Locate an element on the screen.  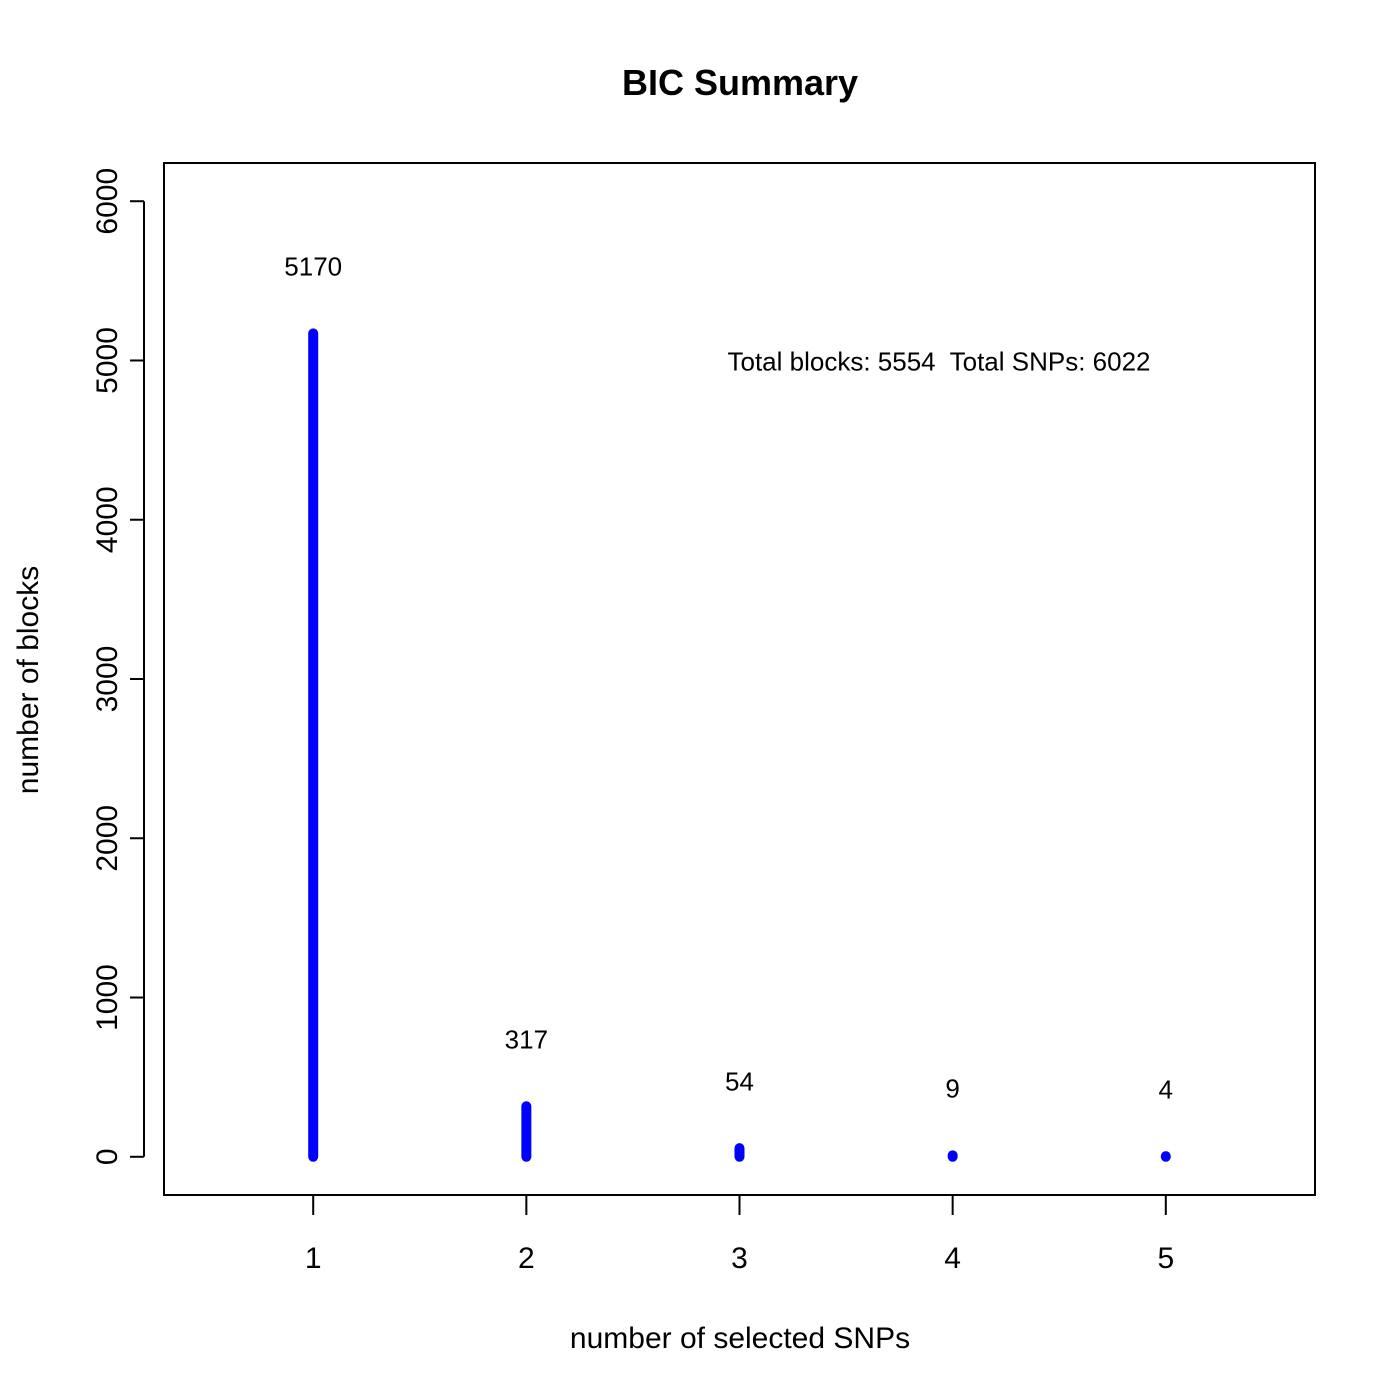
x-tick-label: 2 is located at coordinates (526, 1258).